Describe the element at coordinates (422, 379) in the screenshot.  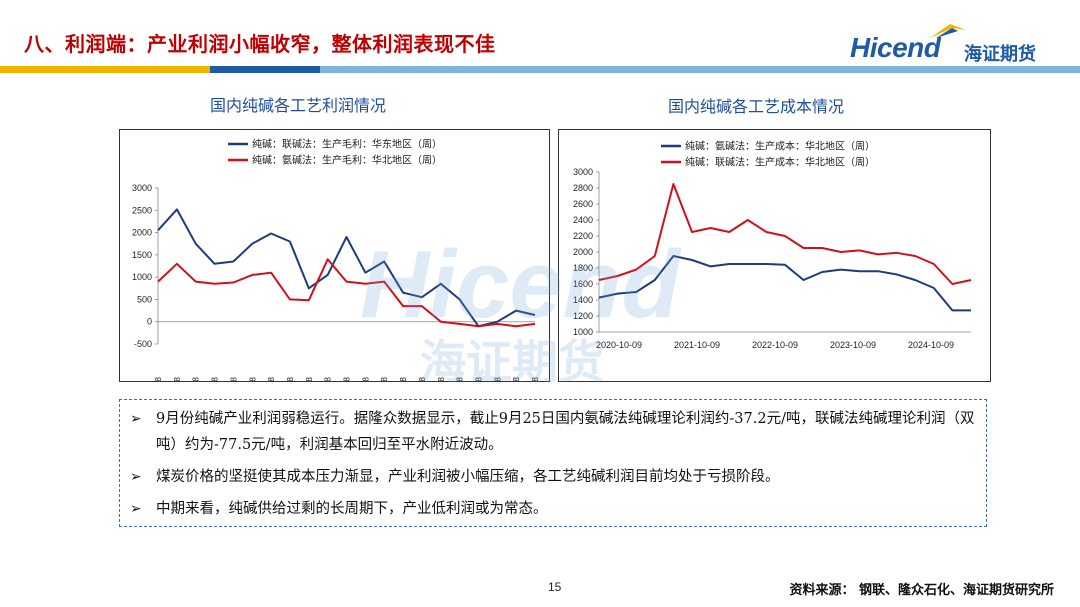
I see `x-tick-label: 2024-08-08` at that location.